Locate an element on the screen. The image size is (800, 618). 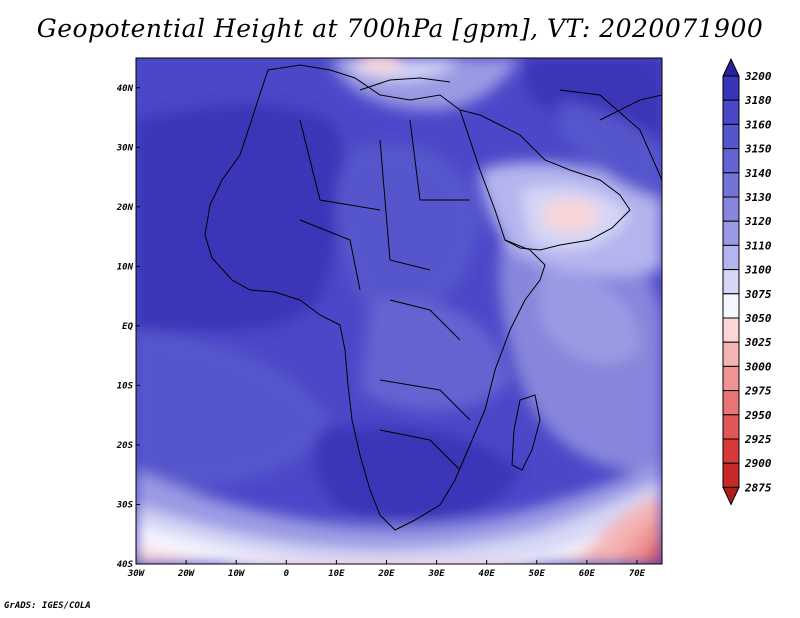
colorbar-label: 3025 is located at coordinates (758, 342).